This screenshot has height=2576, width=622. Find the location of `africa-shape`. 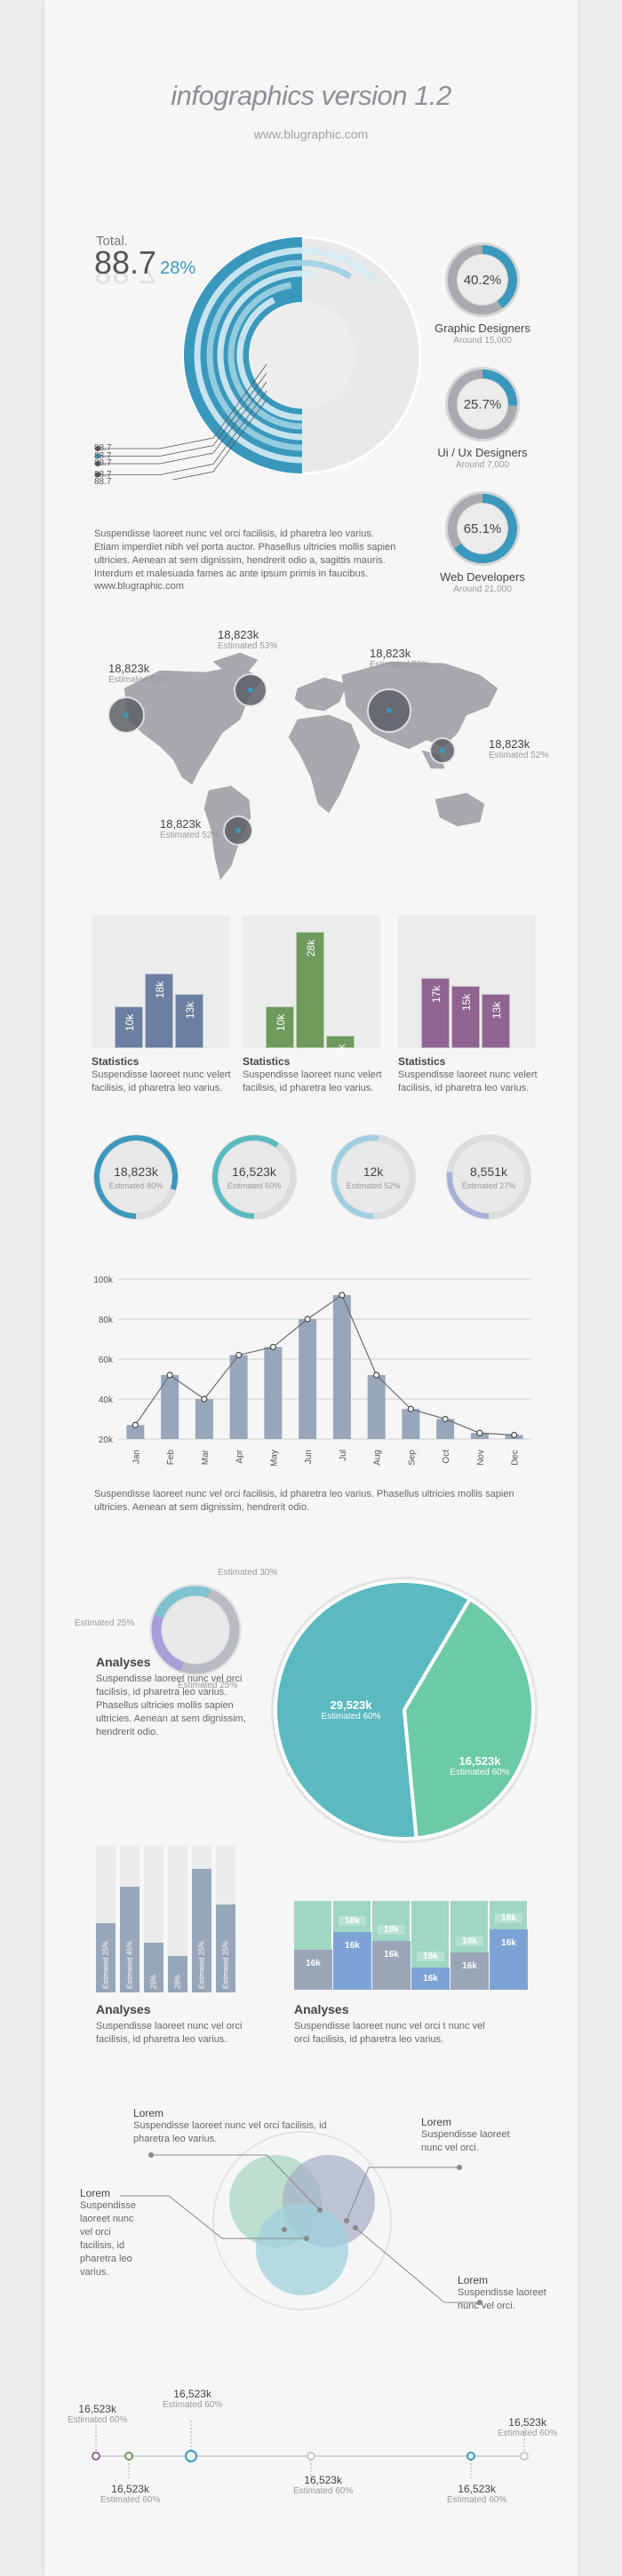

africa-shape is located at coordinates (325, 764).